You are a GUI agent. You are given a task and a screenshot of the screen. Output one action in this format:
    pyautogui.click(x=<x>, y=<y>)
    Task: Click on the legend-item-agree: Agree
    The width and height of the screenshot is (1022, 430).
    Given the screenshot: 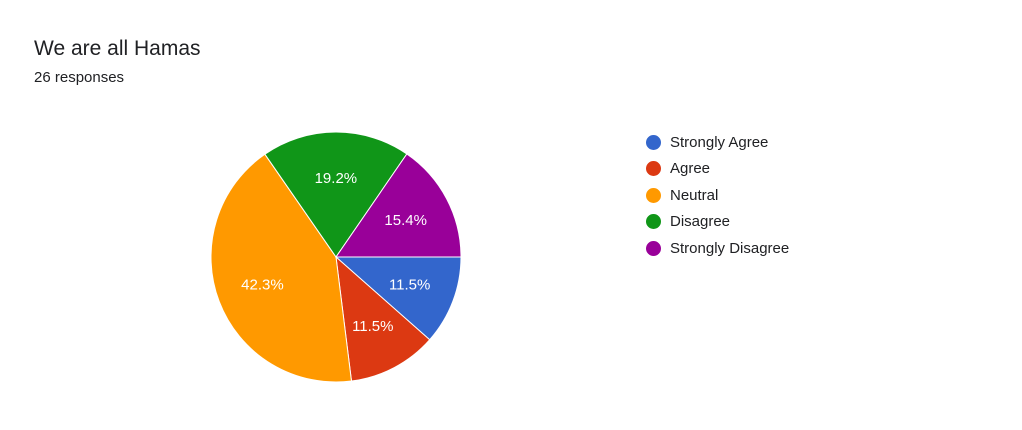 What is the action you would take?
    pyautogui.click(x=717, y=169)
    